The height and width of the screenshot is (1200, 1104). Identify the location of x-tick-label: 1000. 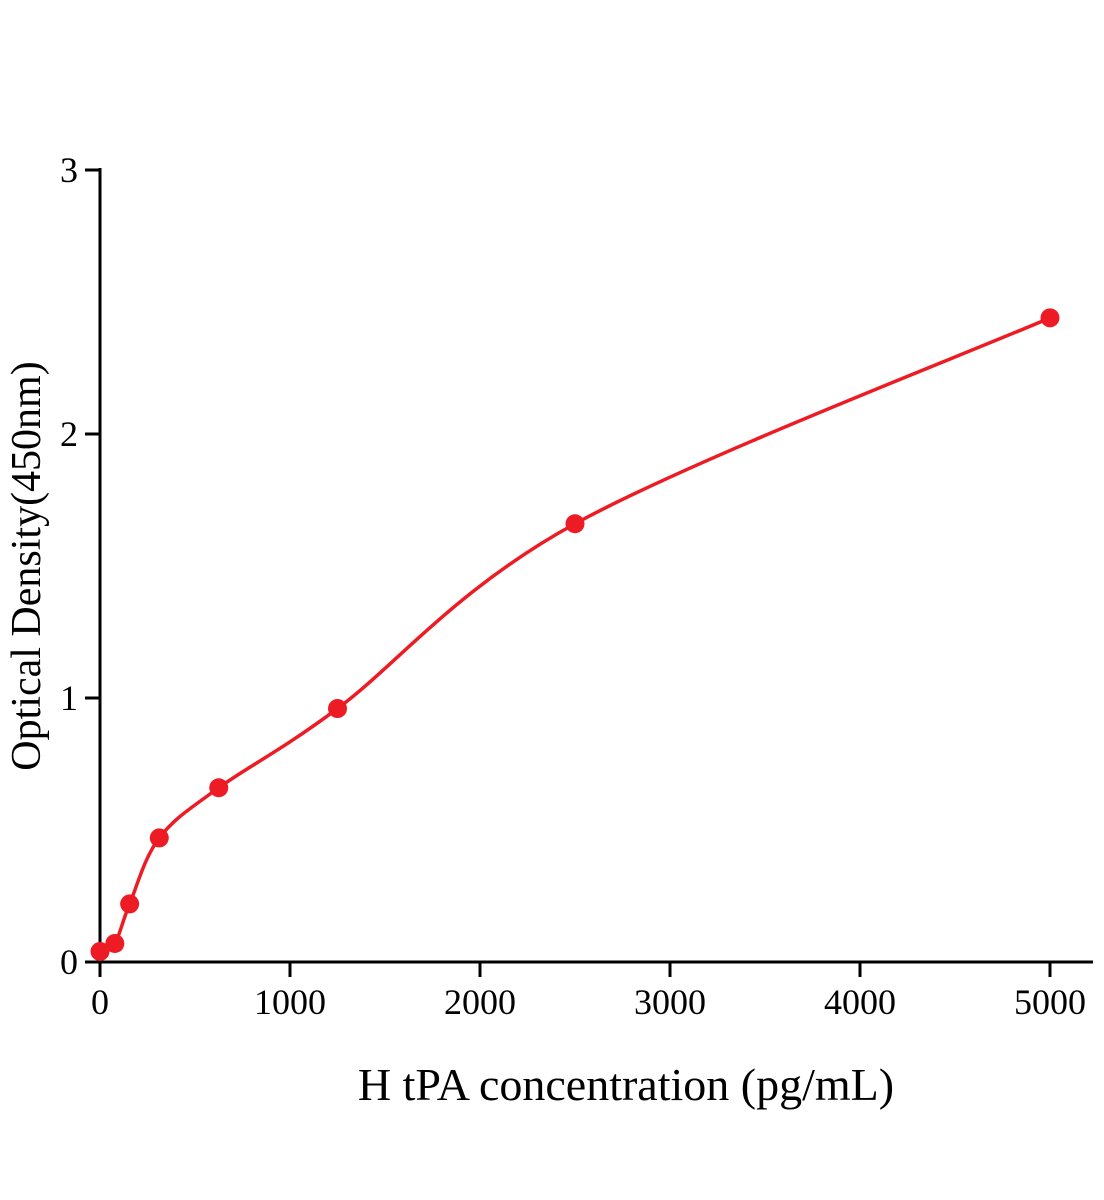
(290, 1002).